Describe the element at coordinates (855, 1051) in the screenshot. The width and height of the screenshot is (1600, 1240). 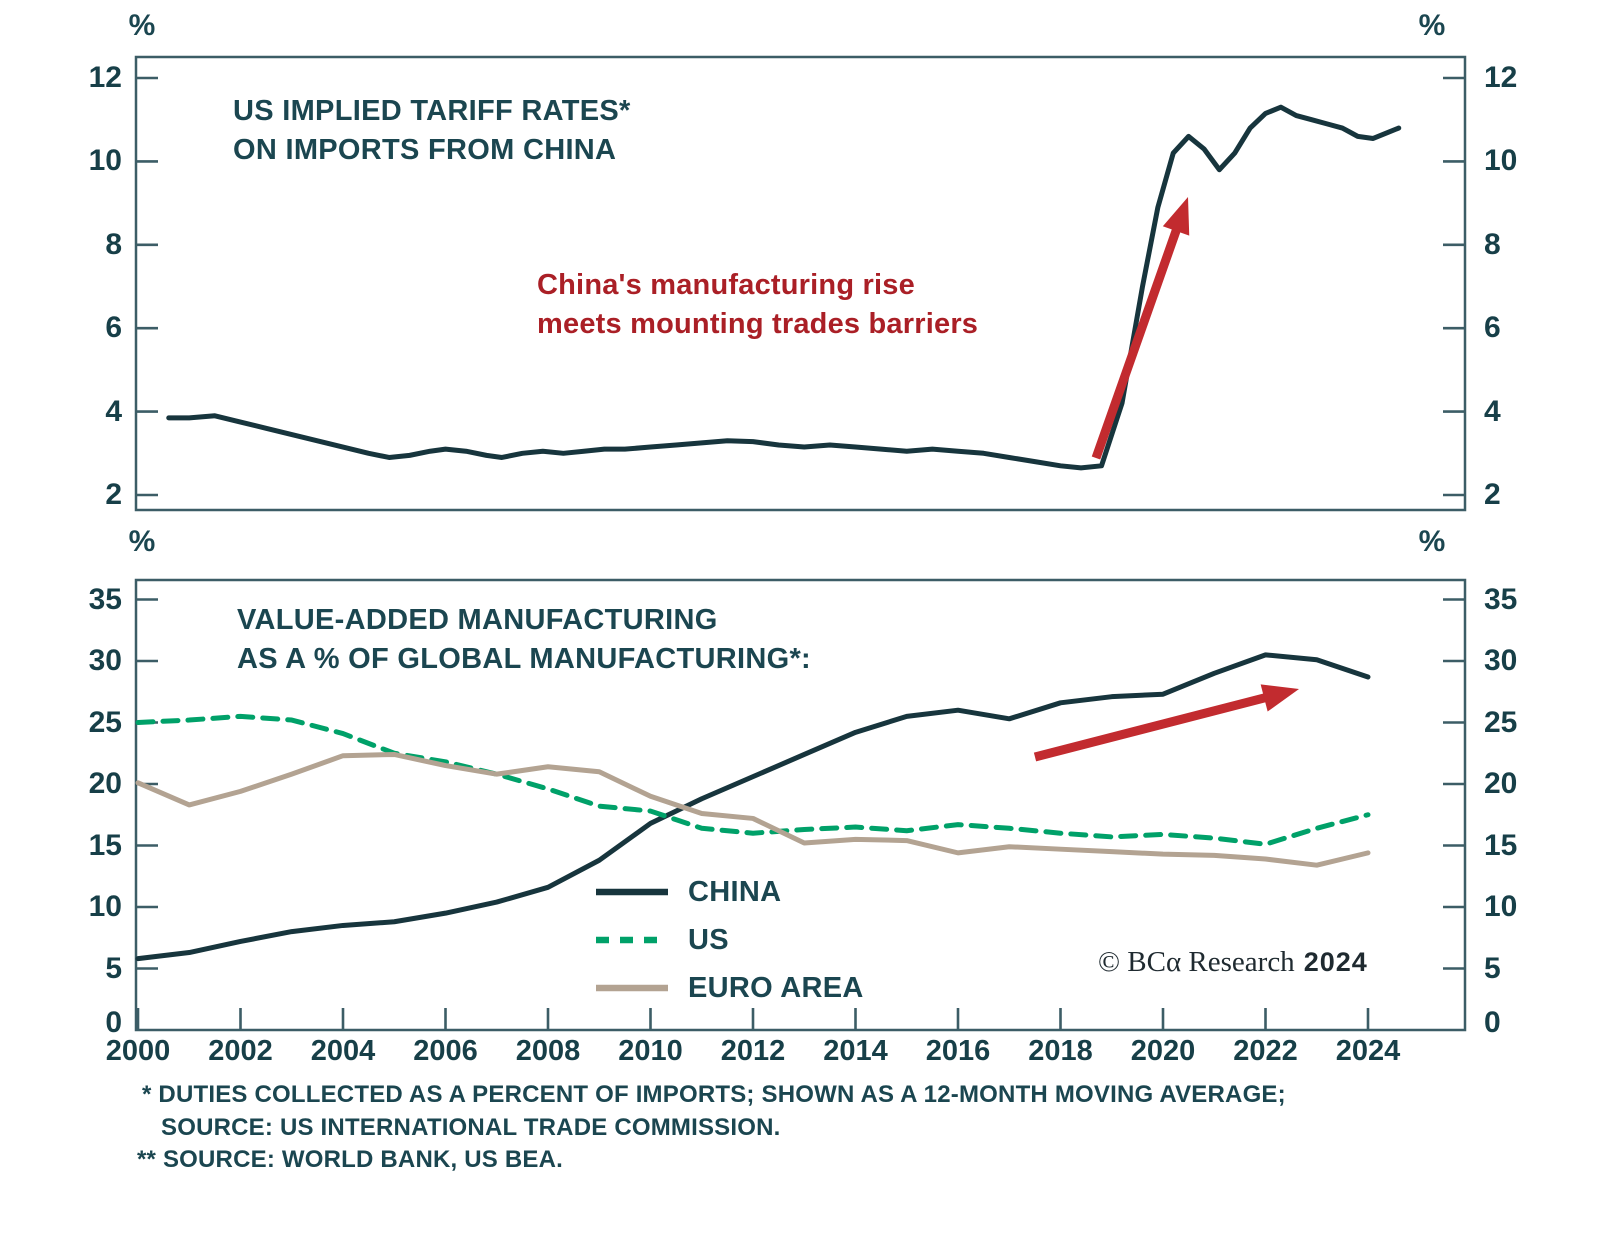
I see `x-axis-year-label: 2014` at that location.